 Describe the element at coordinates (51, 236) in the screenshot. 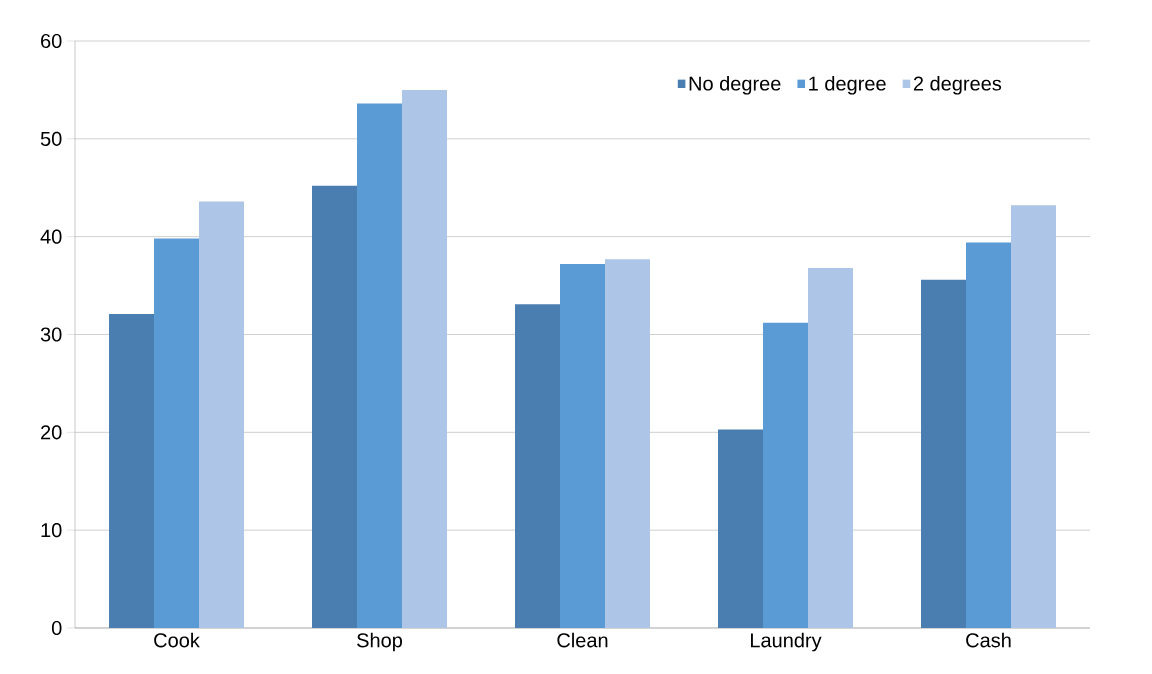

I see `y-tick-label: 40` at that location.